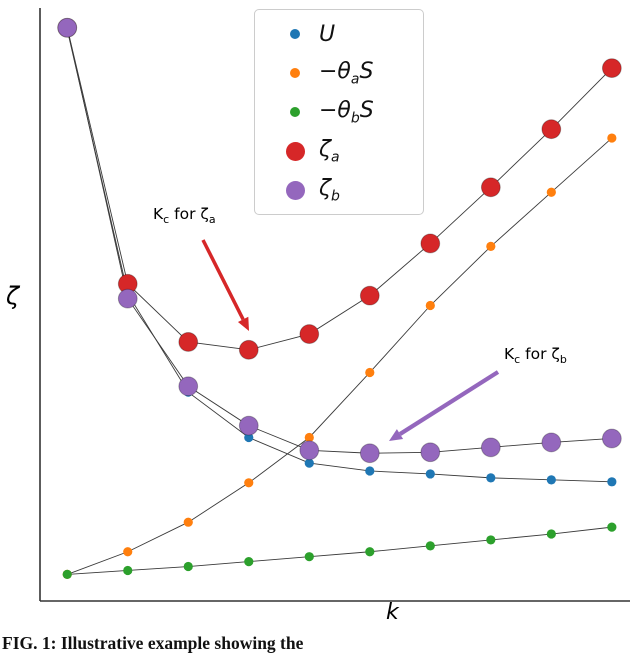 The width and height of the screenshot is (640, 661). Describe the element at coordinates (329, 190) in the screenshot. I see `legend-label-zeta-b: ζb` at that location.